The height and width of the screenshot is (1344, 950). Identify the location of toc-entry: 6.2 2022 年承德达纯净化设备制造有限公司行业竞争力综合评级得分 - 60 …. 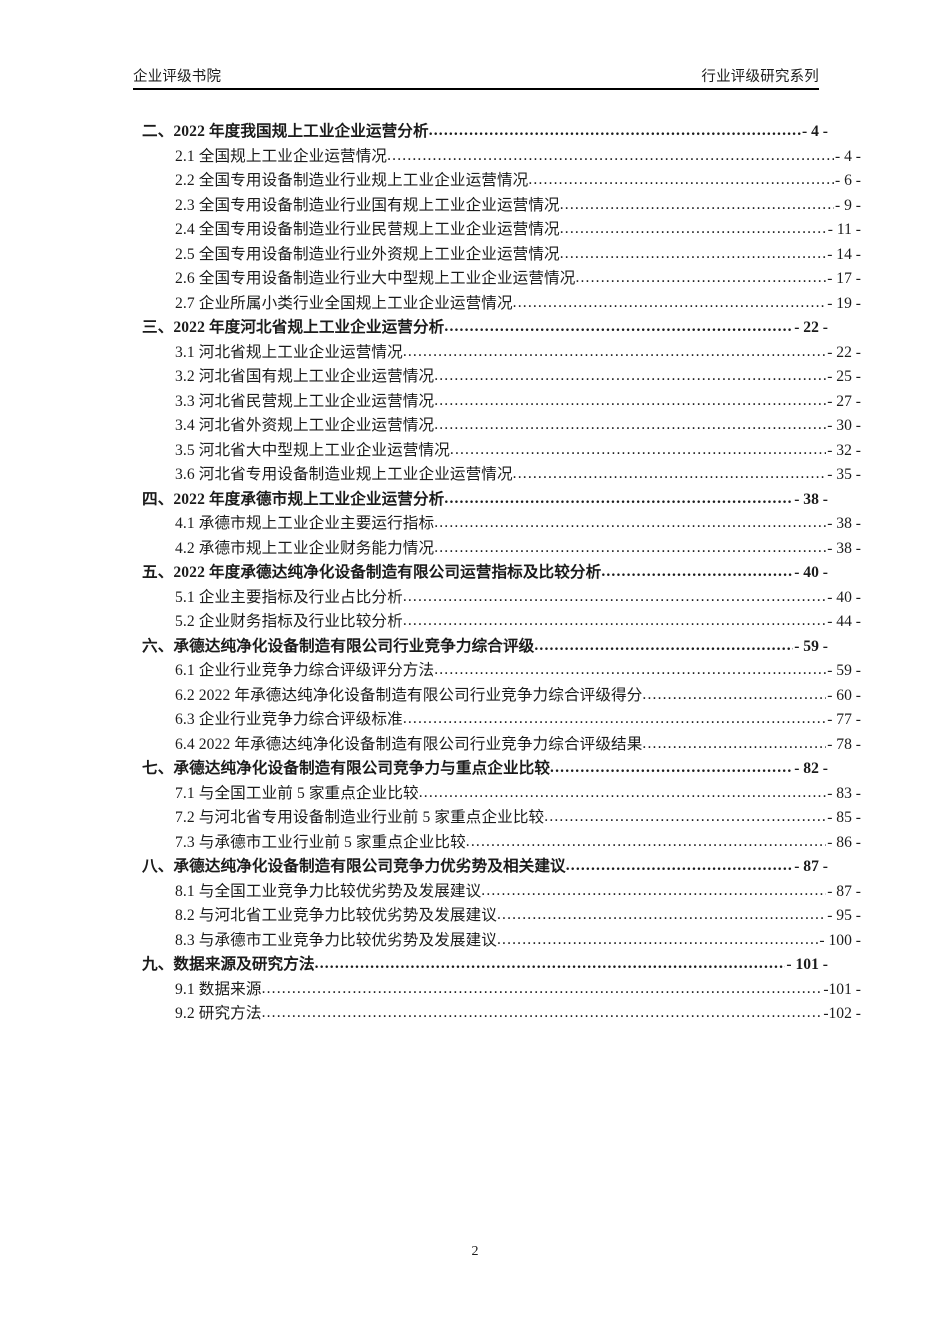
(497, 696).